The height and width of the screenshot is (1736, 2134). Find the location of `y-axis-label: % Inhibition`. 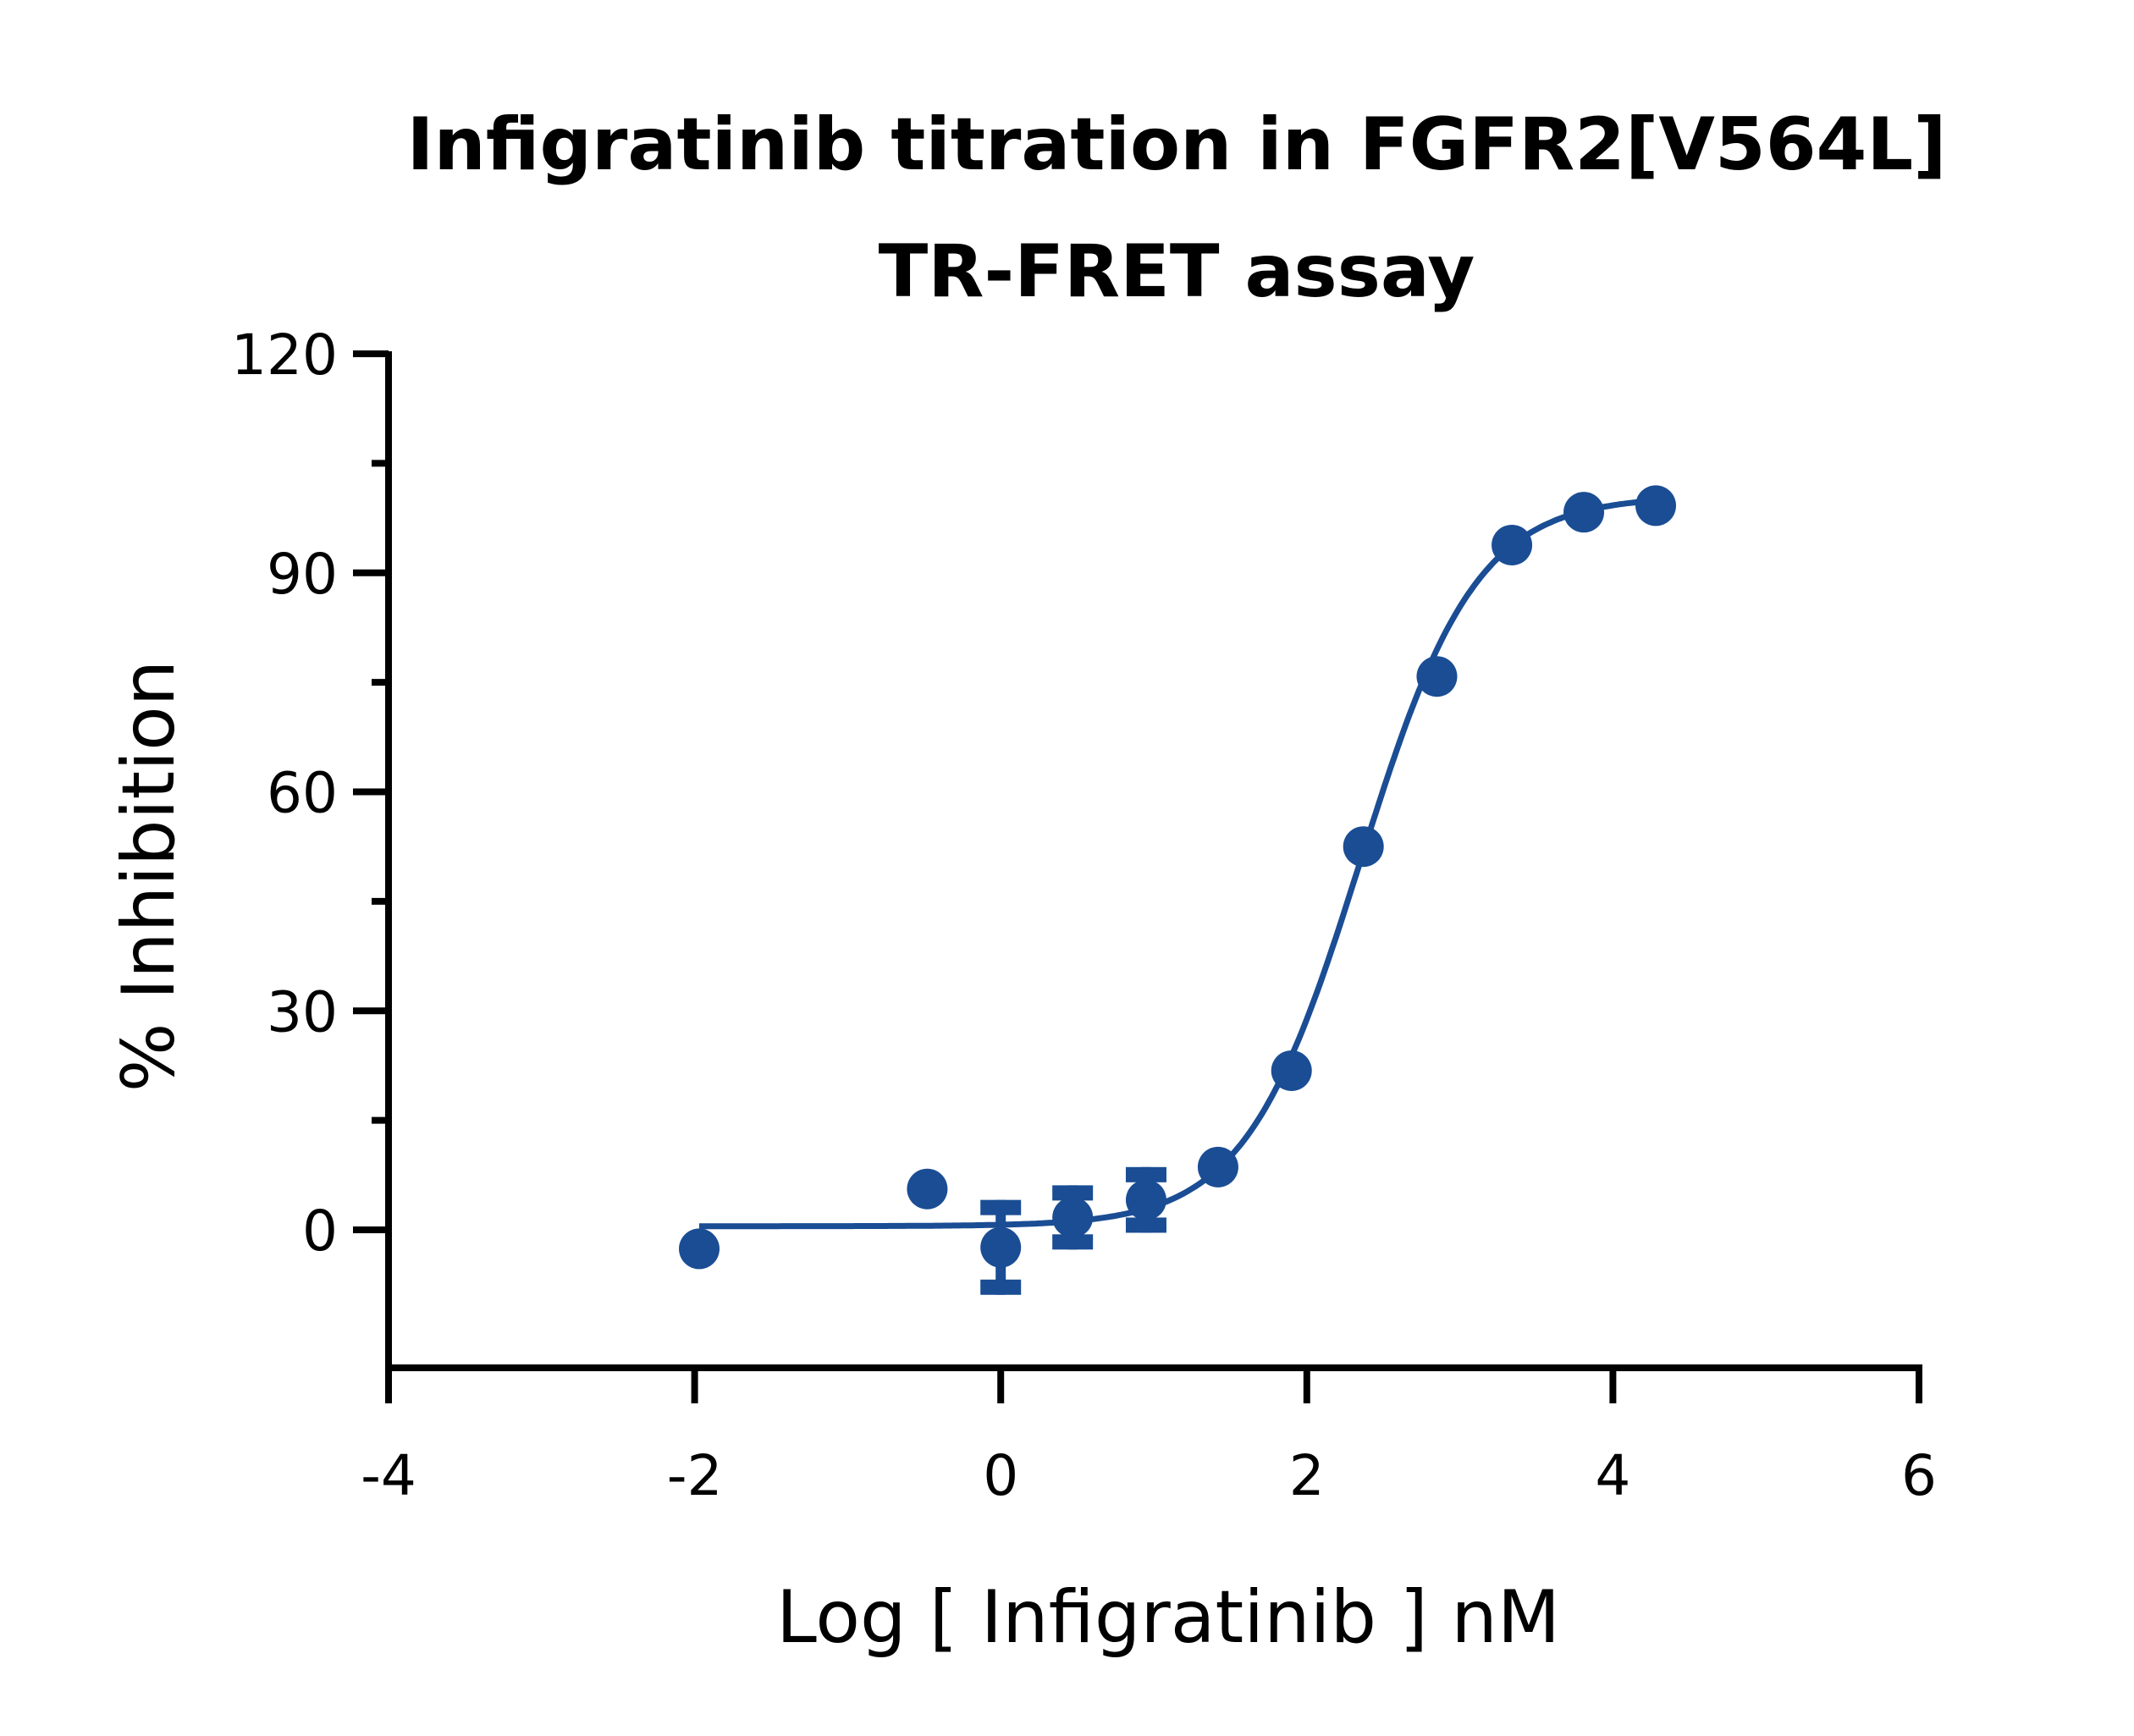

y-axis-label: % Inhibition is located at coordinates (149, 876).